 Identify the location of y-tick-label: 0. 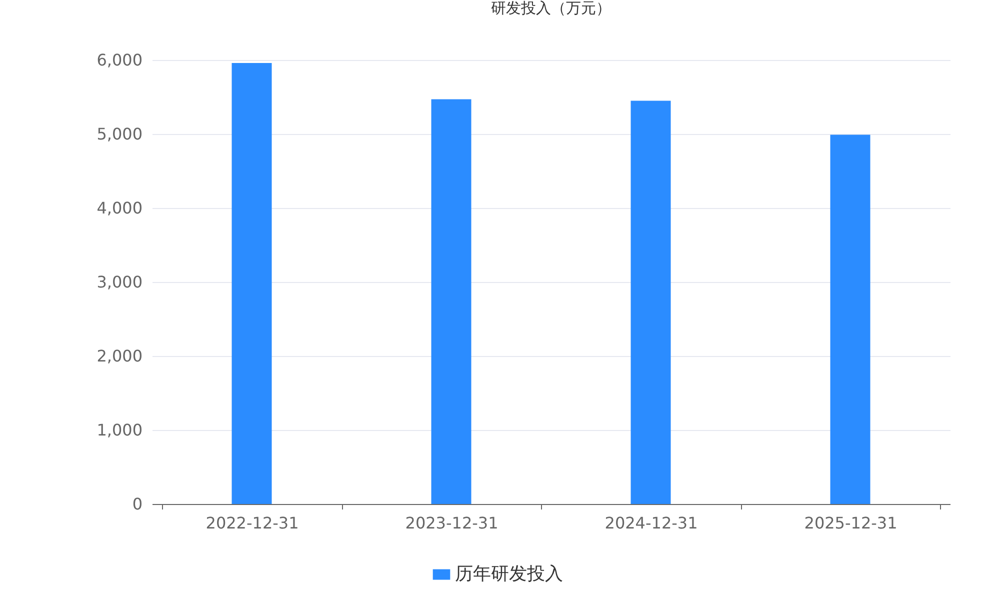
(137, 504).